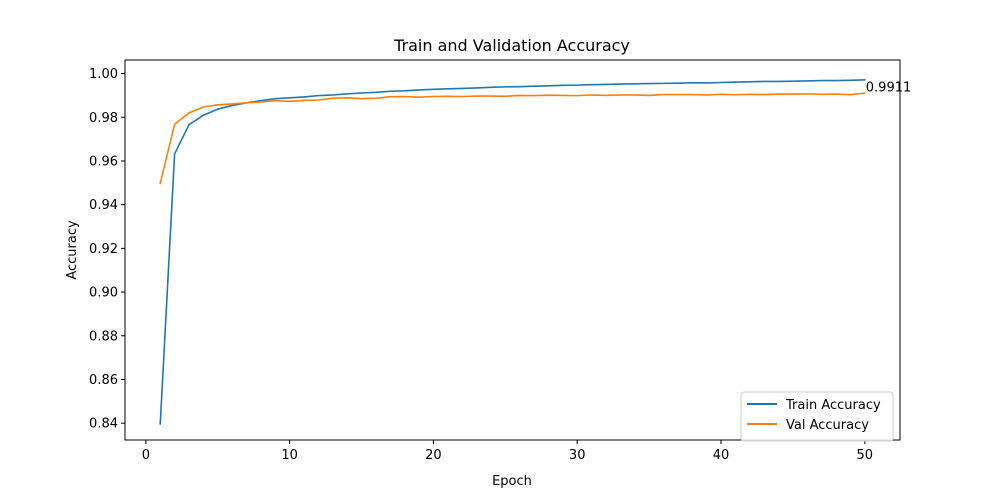  What do you see at coordinates (103, 336) in the screenshot?
I see `y-tick-label: 0.88` at bounding box center [103, 336].